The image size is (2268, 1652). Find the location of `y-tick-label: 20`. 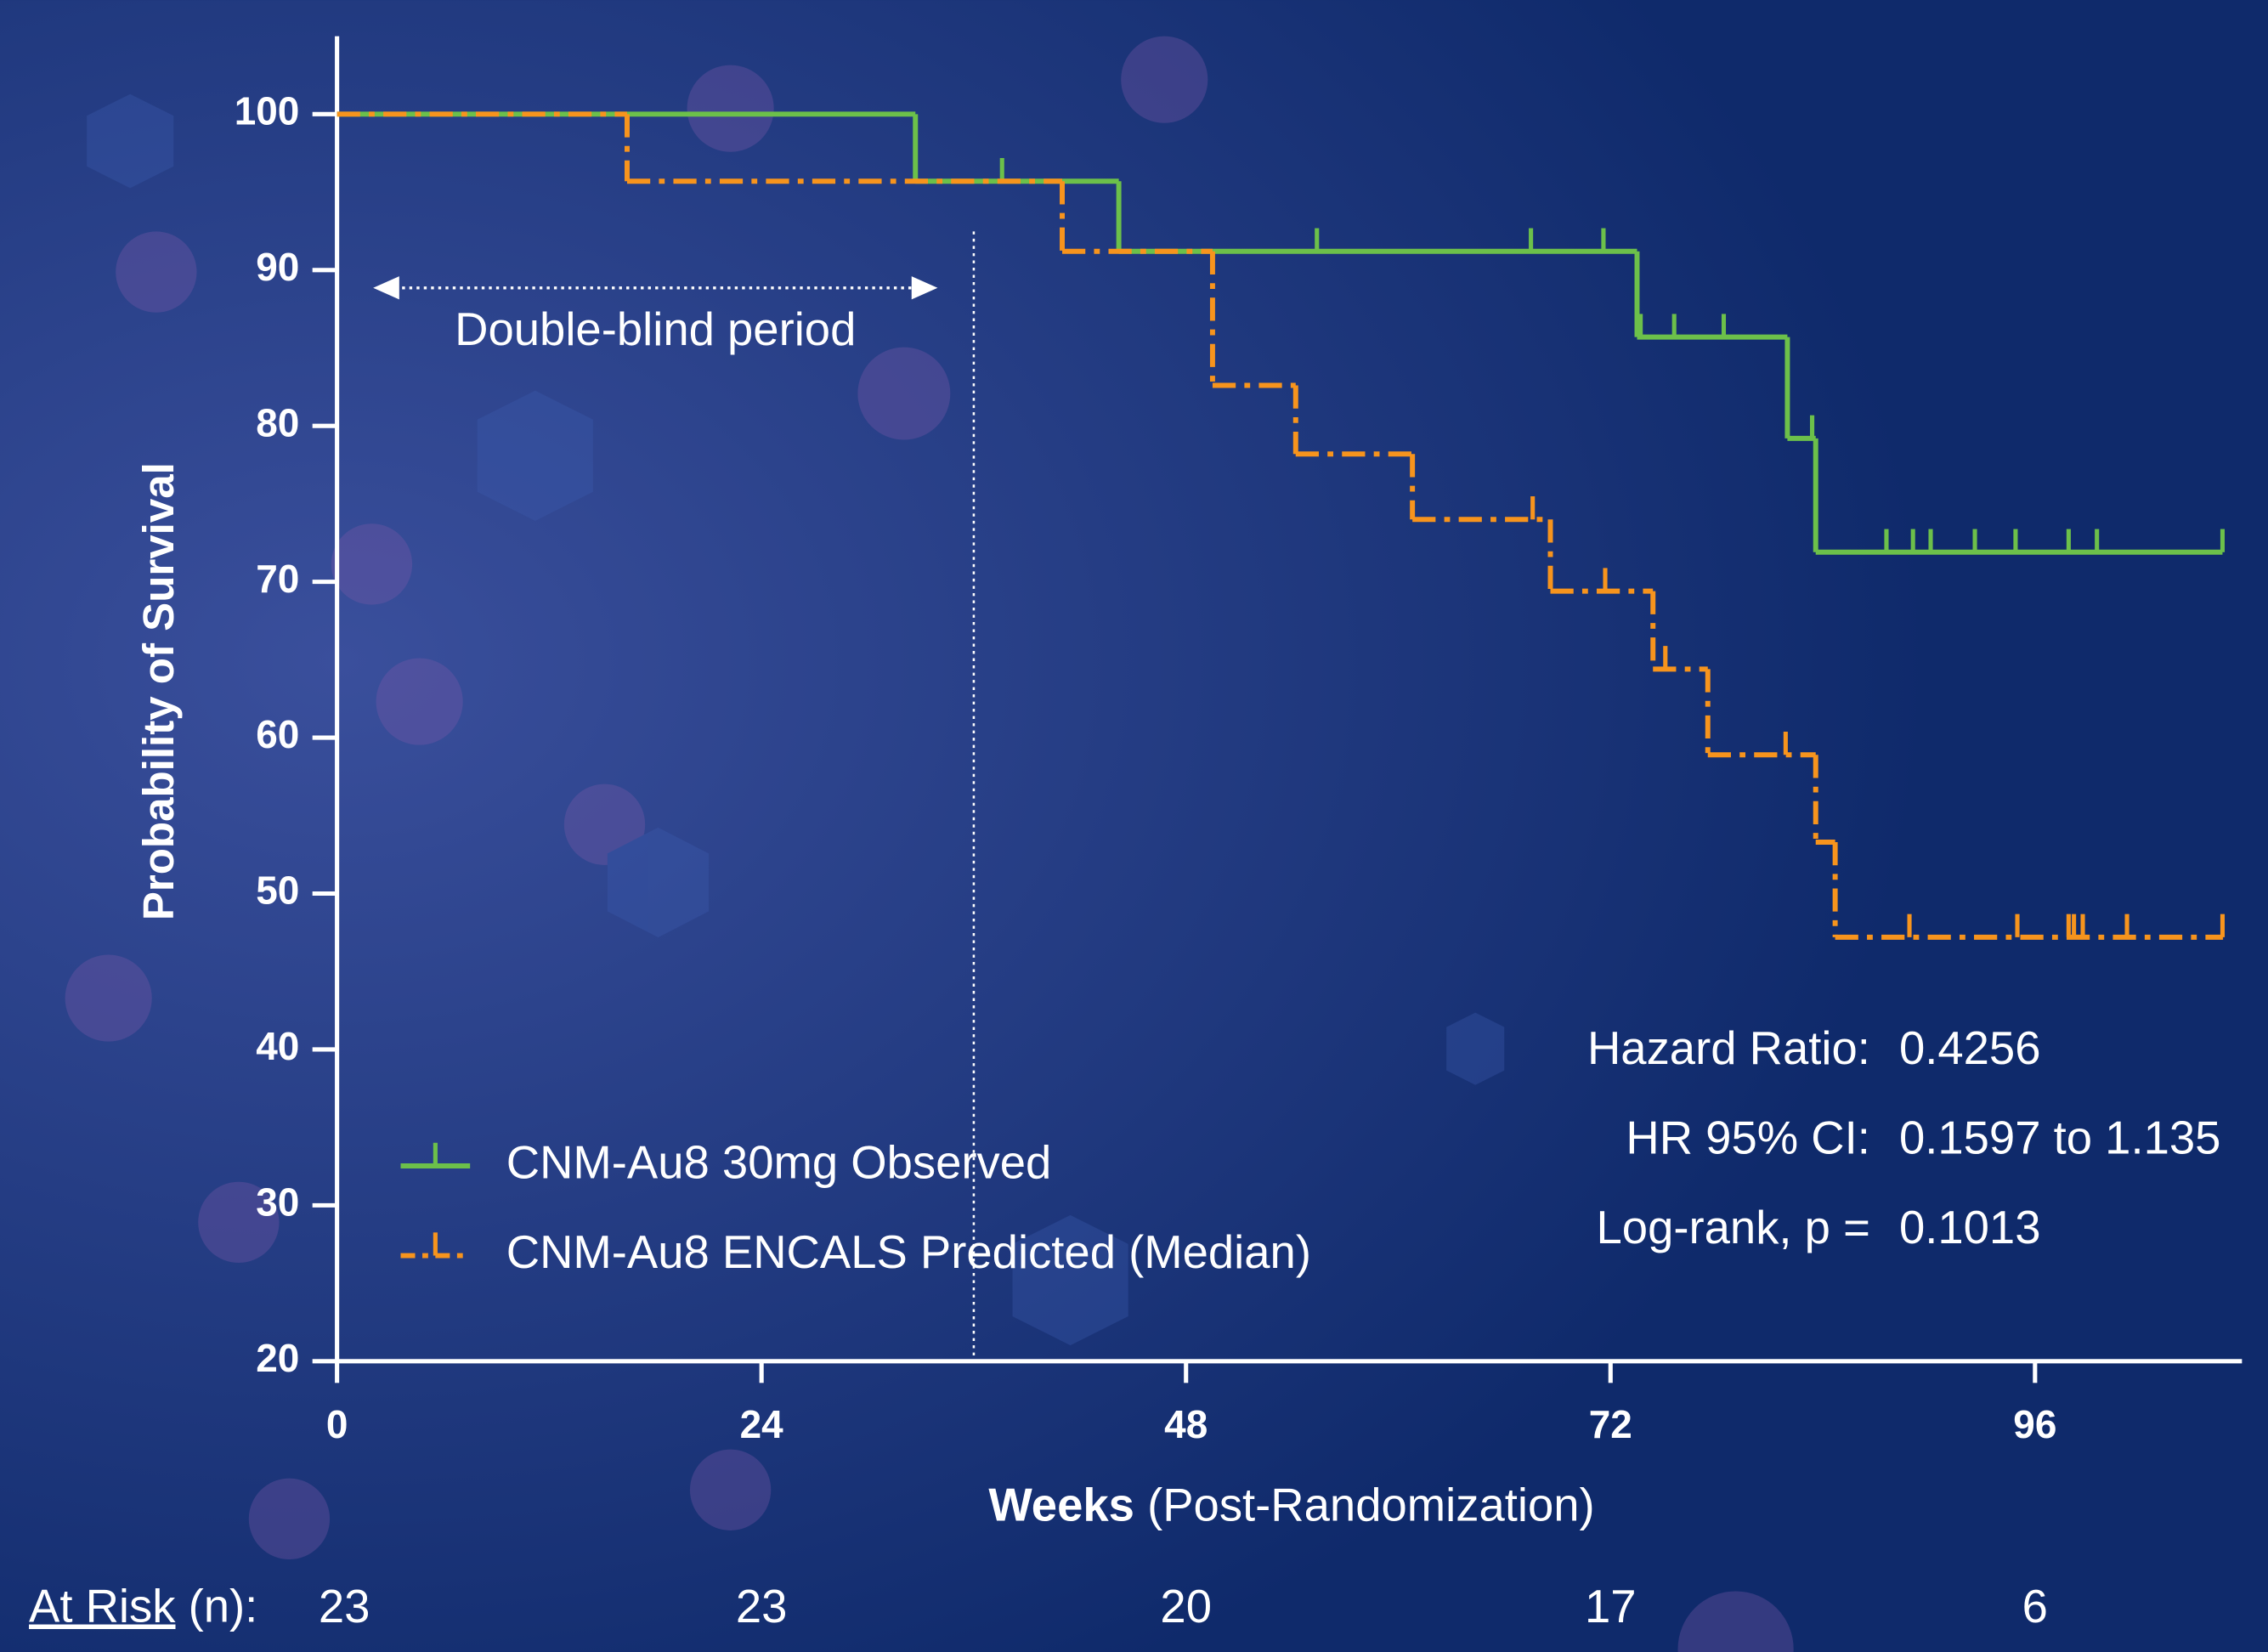

y-tick-label: 20 is located at coordinates (277, 1358).